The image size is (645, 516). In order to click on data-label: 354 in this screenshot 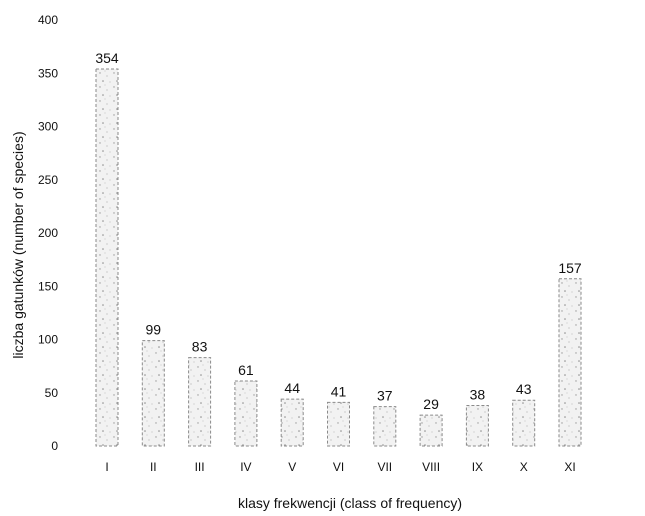, I will do `click(107, 58)`.